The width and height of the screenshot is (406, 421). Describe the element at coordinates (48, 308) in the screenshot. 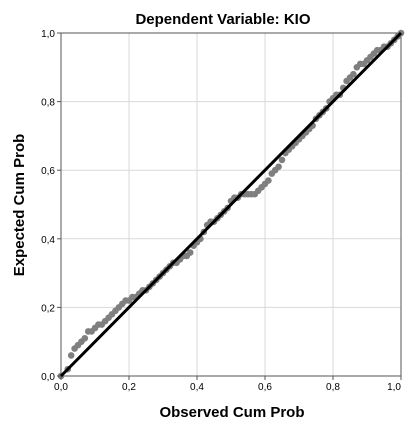

I see `y-tick-label: 0,2` at that location.